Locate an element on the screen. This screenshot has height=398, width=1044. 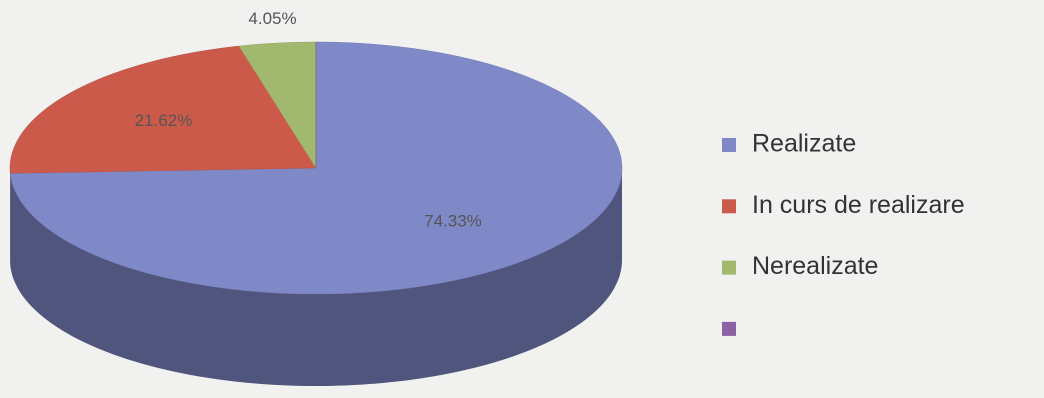
value-label: 4.05% is located at coordinates (272, 18).